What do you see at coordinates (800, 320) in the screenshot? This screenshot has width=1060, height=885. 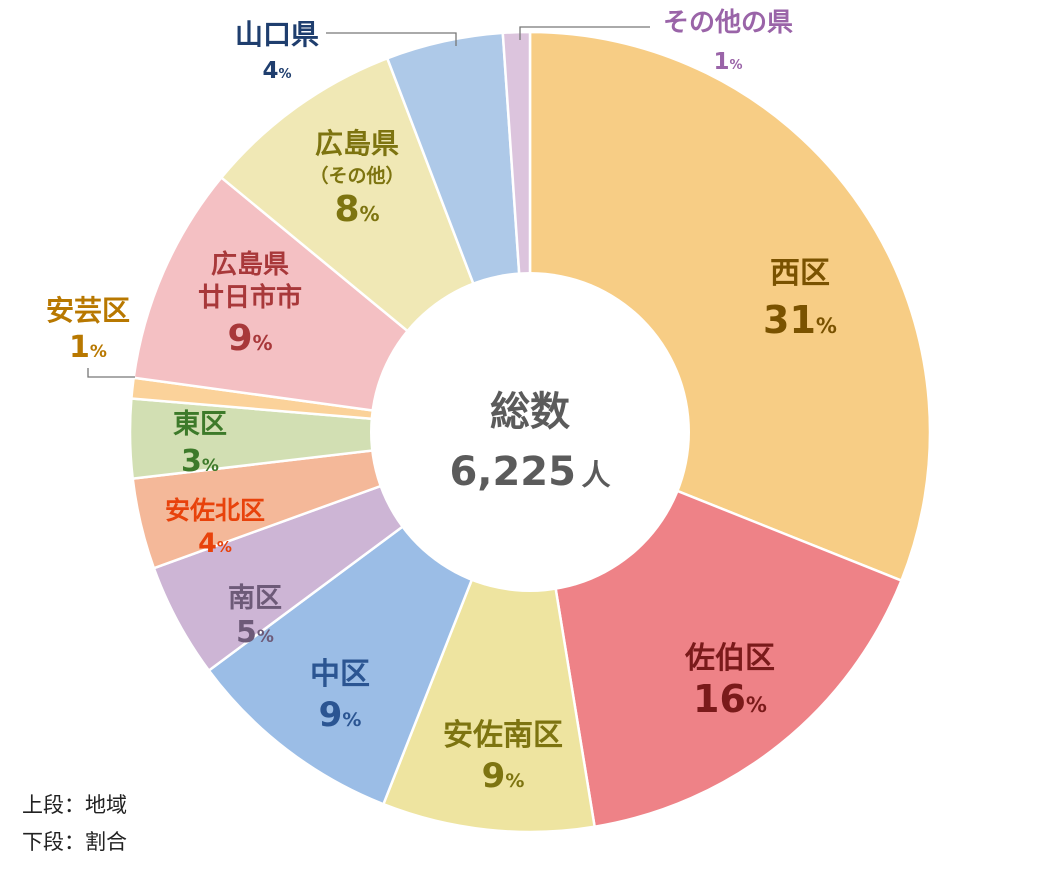 I see `slice-value-nishi-ku: 31%` at bounding box center [800, 320].